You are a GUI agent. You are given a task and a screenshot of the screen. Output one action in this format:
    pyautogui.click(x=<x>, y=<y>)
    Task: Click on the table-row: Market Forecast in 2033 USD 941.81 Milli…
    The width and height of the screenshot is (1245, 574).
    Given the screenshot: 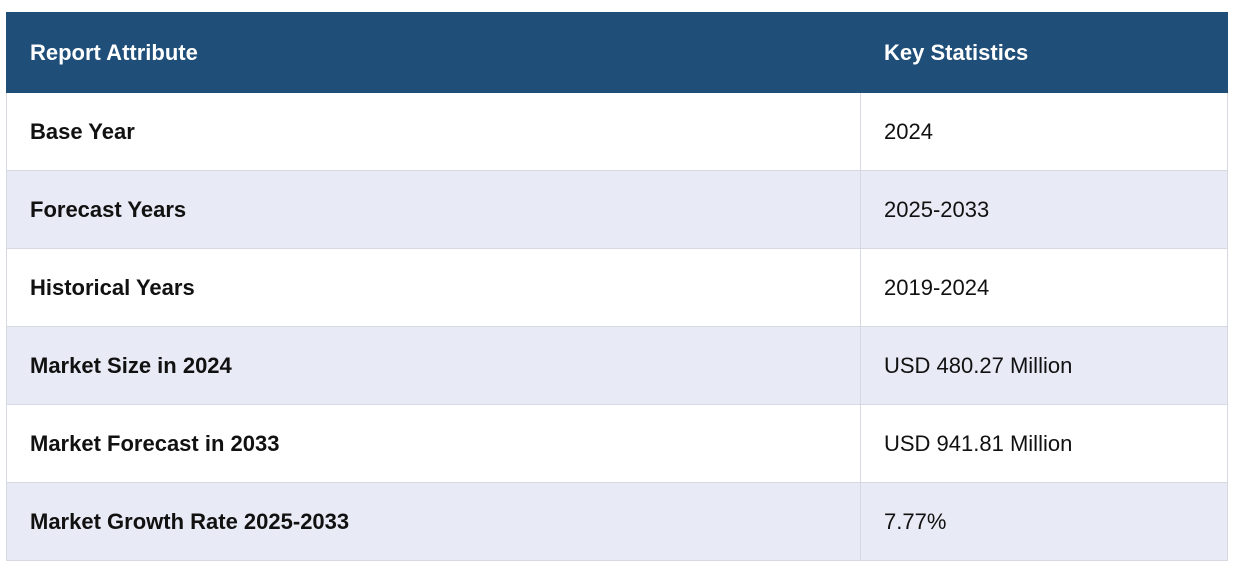 What is the action you would take?
    pyautogui.click(x=617, y=443)
    